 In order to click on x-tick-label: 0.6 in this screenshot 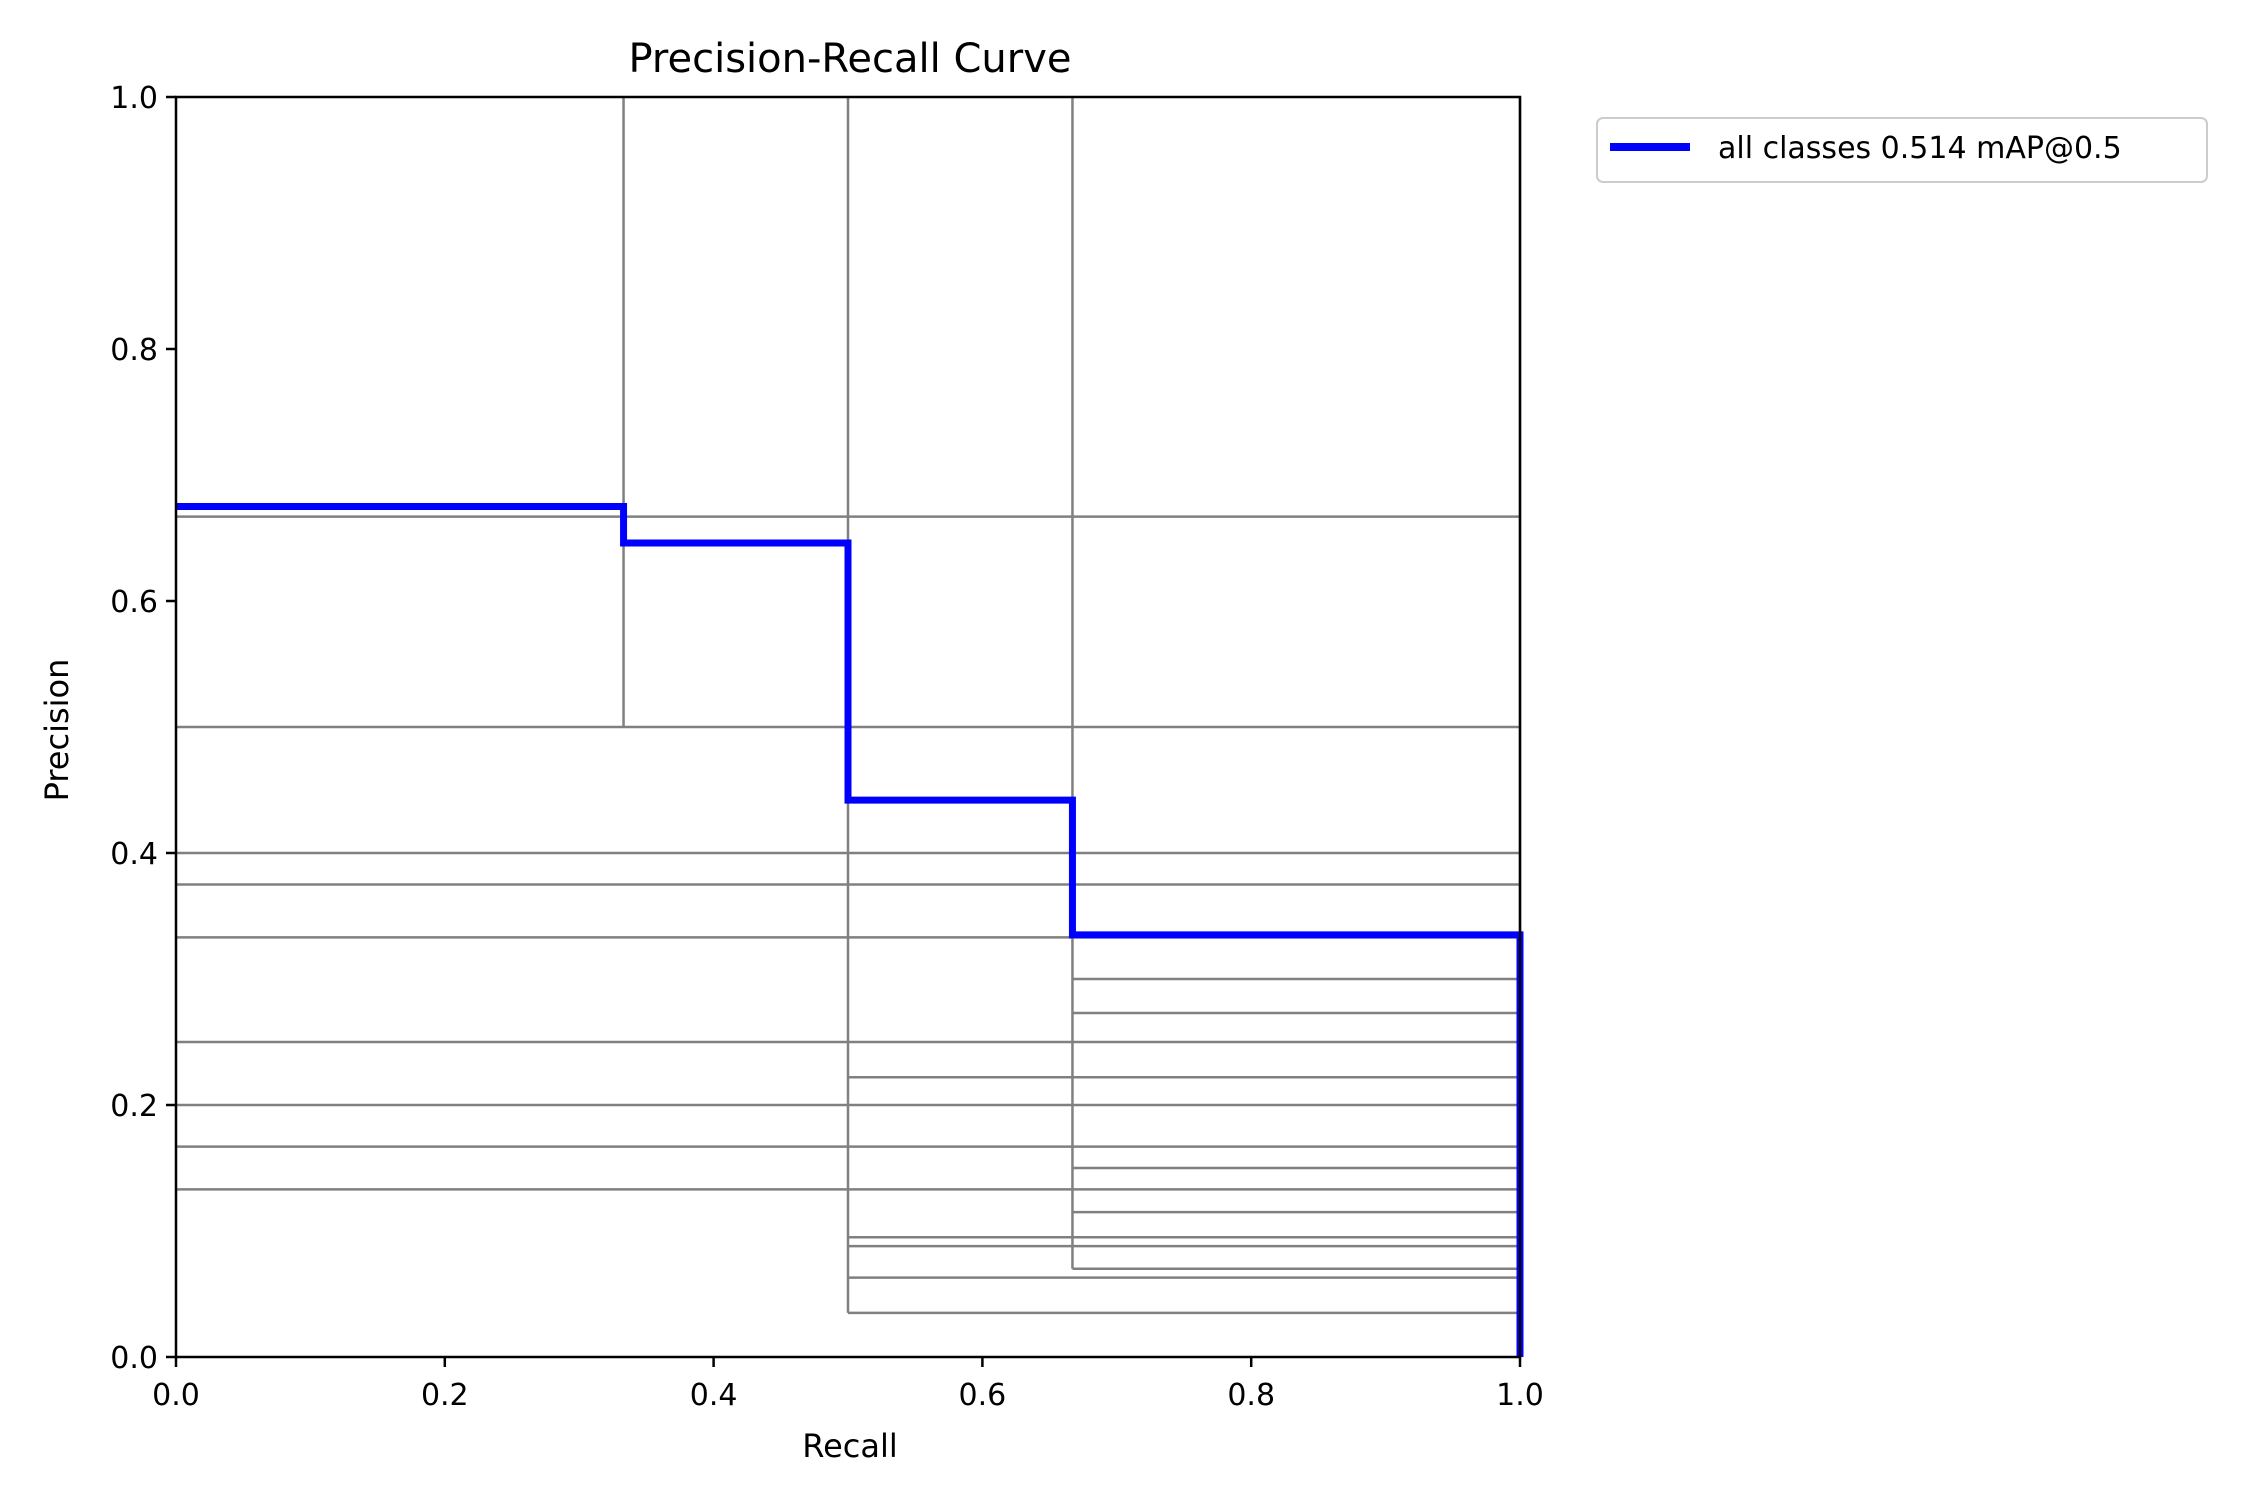, I will do `click(983, 1395)`.